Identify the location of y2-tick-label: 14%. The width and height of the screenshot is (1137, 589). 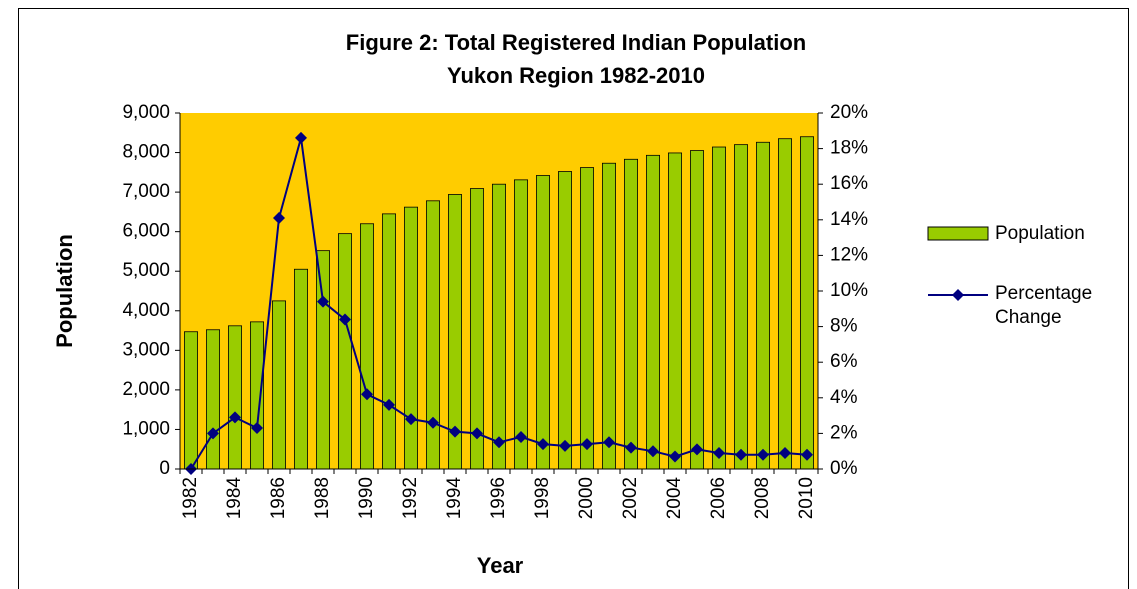
(849, 219).